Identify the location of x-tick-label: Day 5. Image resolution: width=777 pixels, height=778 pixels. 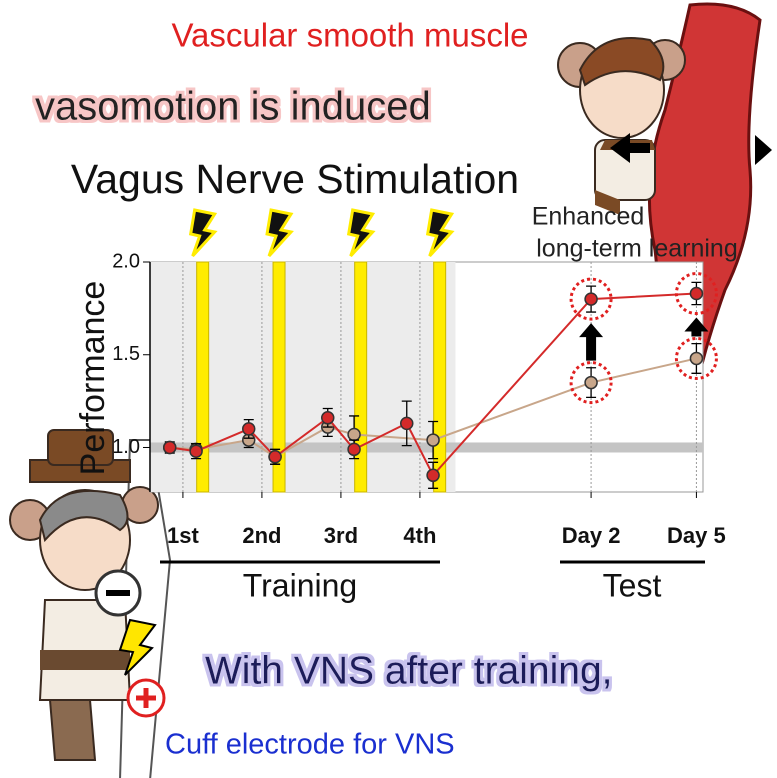
(696, 535).